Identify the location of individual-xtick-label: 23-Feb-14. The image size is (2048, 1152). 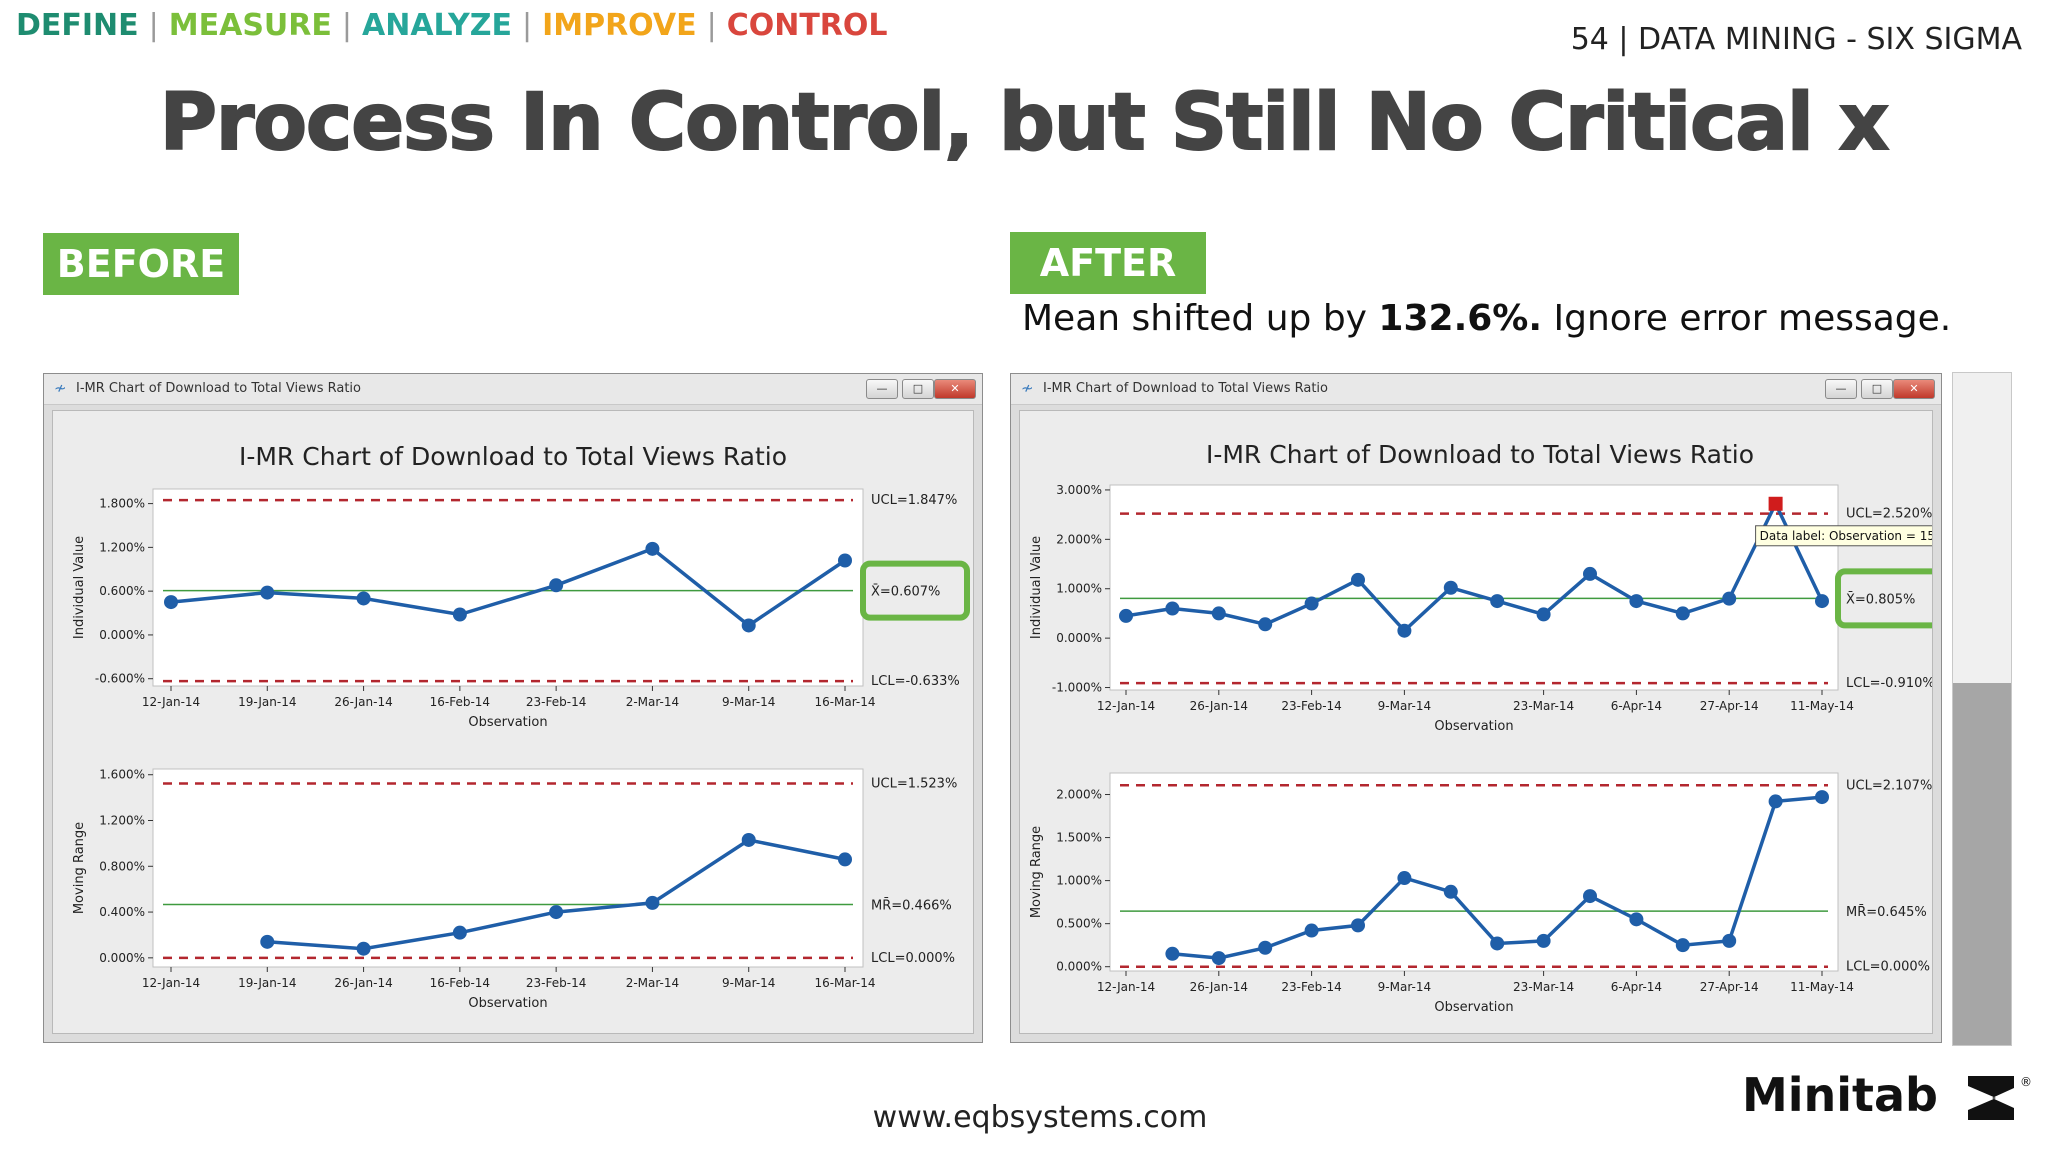
(1311, 706).